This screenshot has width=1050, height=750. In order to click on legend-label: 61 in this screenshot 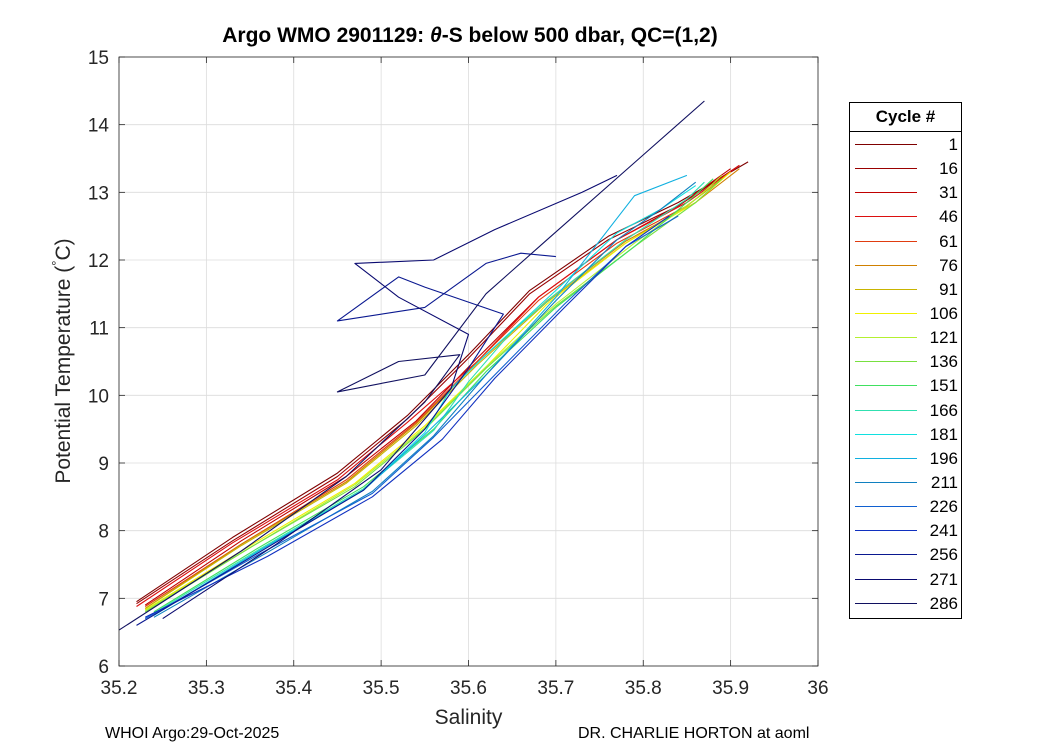, I will do `click(948, 241)`.